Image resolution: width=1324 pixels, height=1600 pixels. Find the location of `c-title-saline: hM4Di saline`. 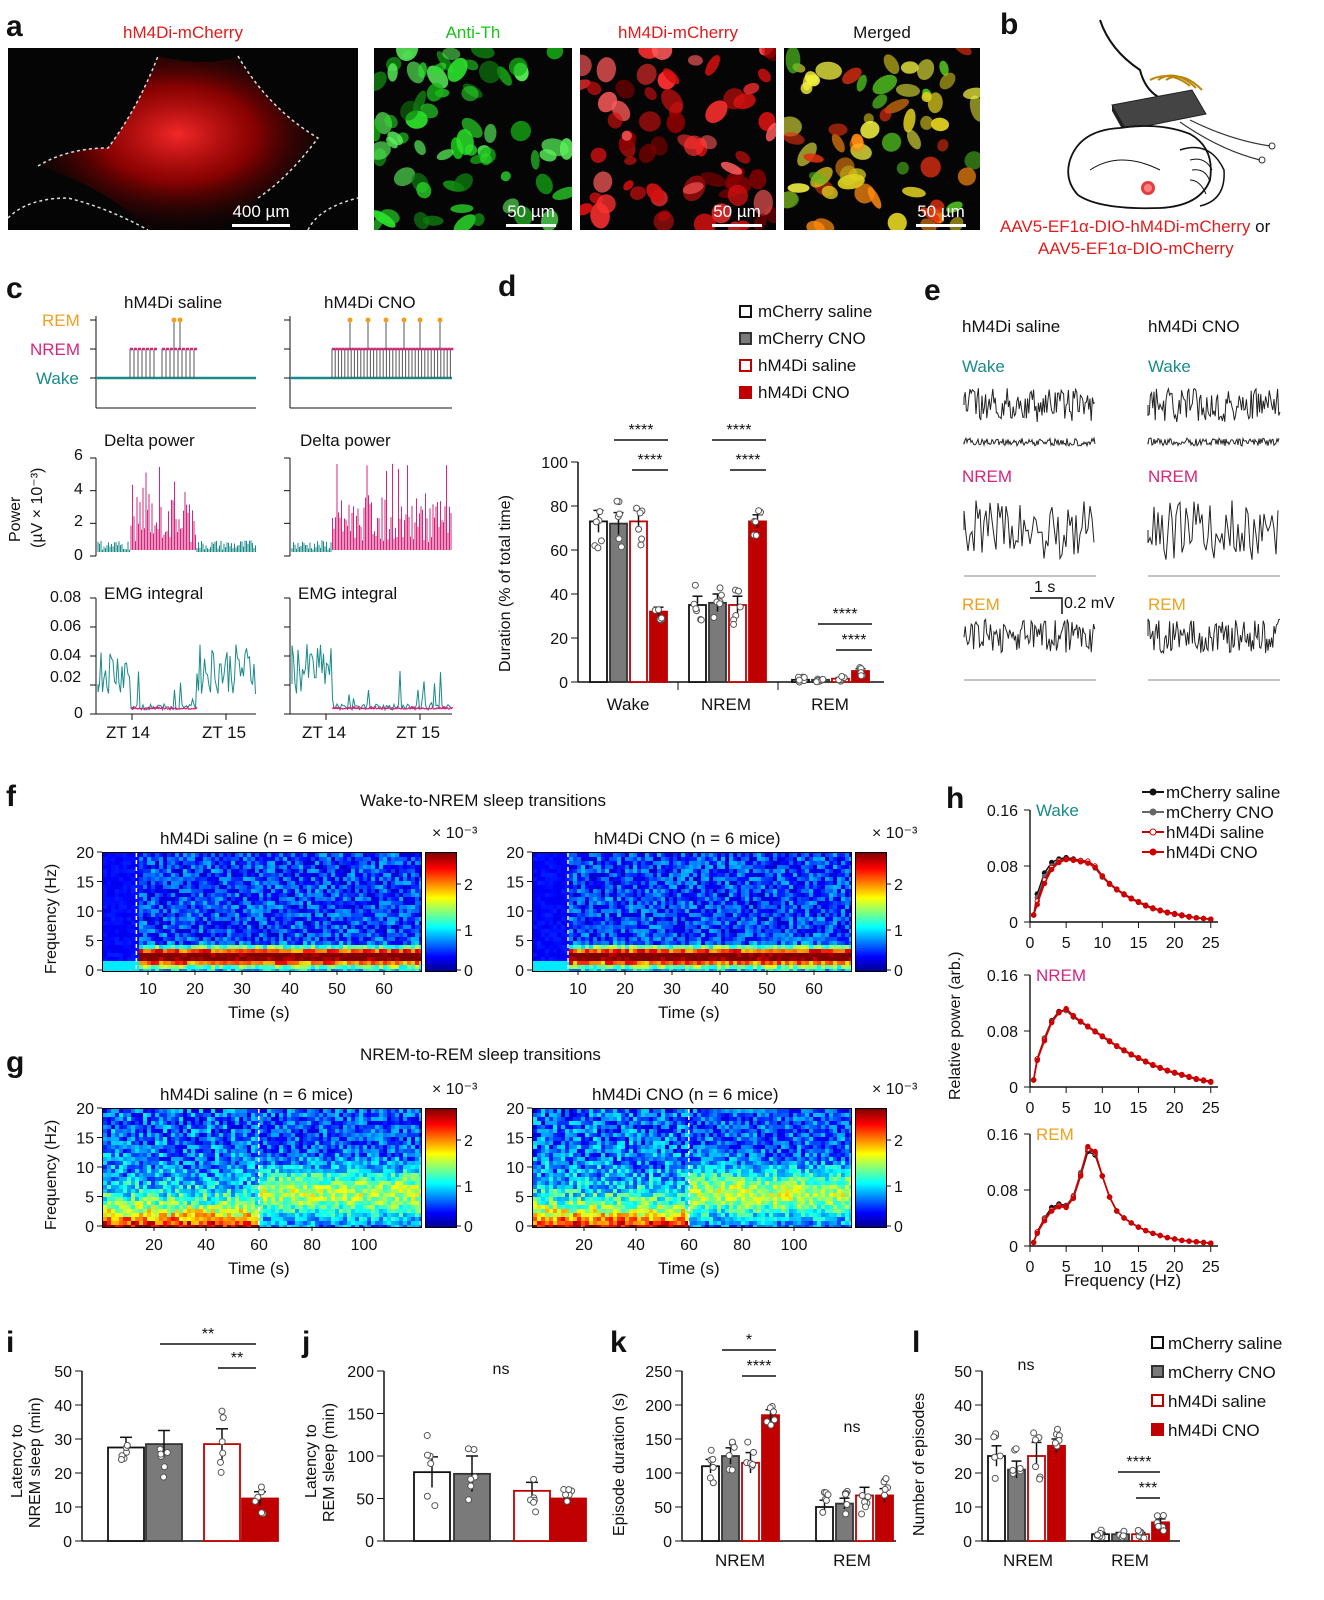

c-title-saline: hM4Di saline is located at coordinates (173, 302).